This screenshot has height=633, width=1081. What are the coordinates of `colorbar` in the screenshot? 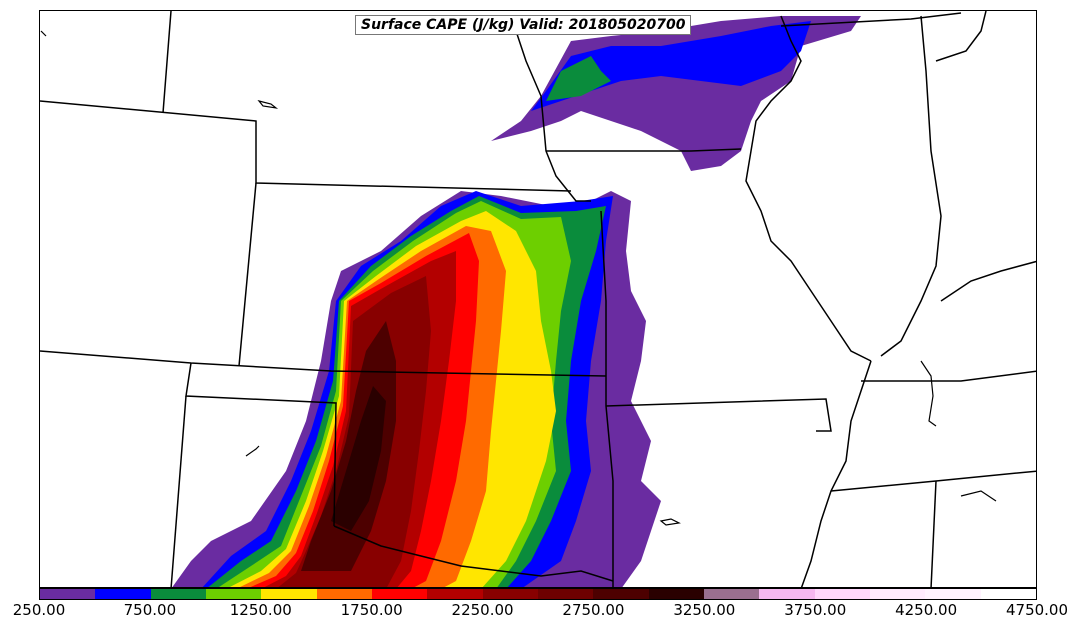 It's located at (538, 594).